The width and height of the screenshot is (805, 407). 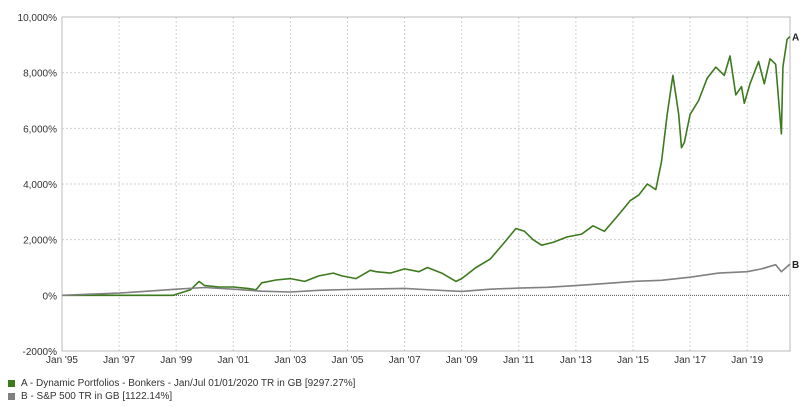 What do you see at coordinates (576, 360) in the screenshot?
I see `x-tick-label: Jan '13` at bounding box center [576, 360].